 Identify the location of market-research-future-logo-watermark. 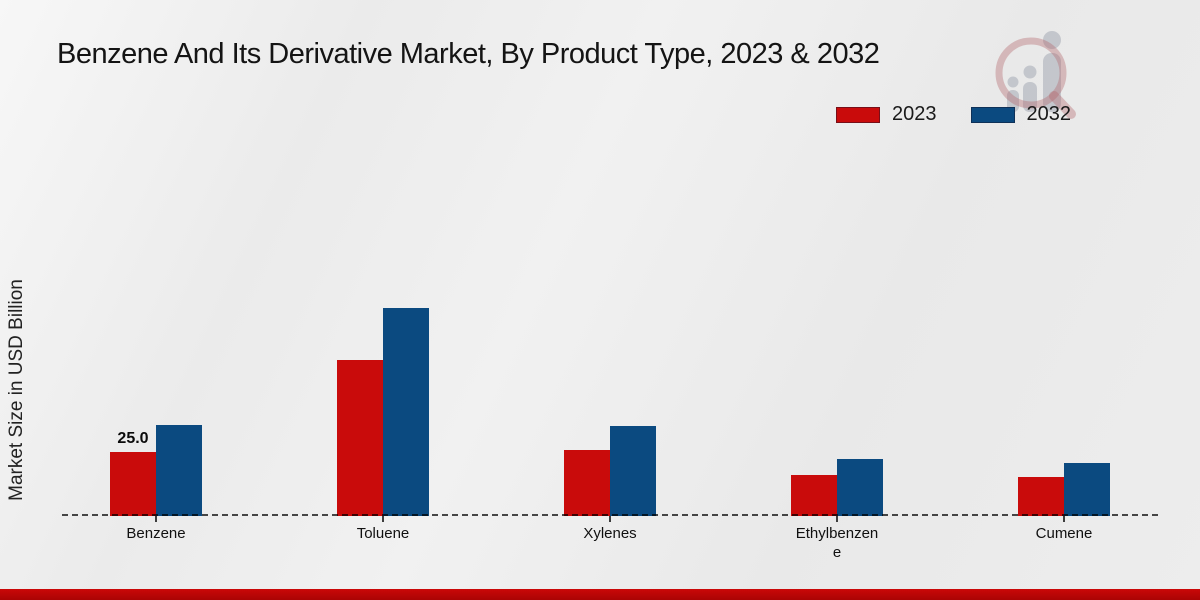
(1035, 75).